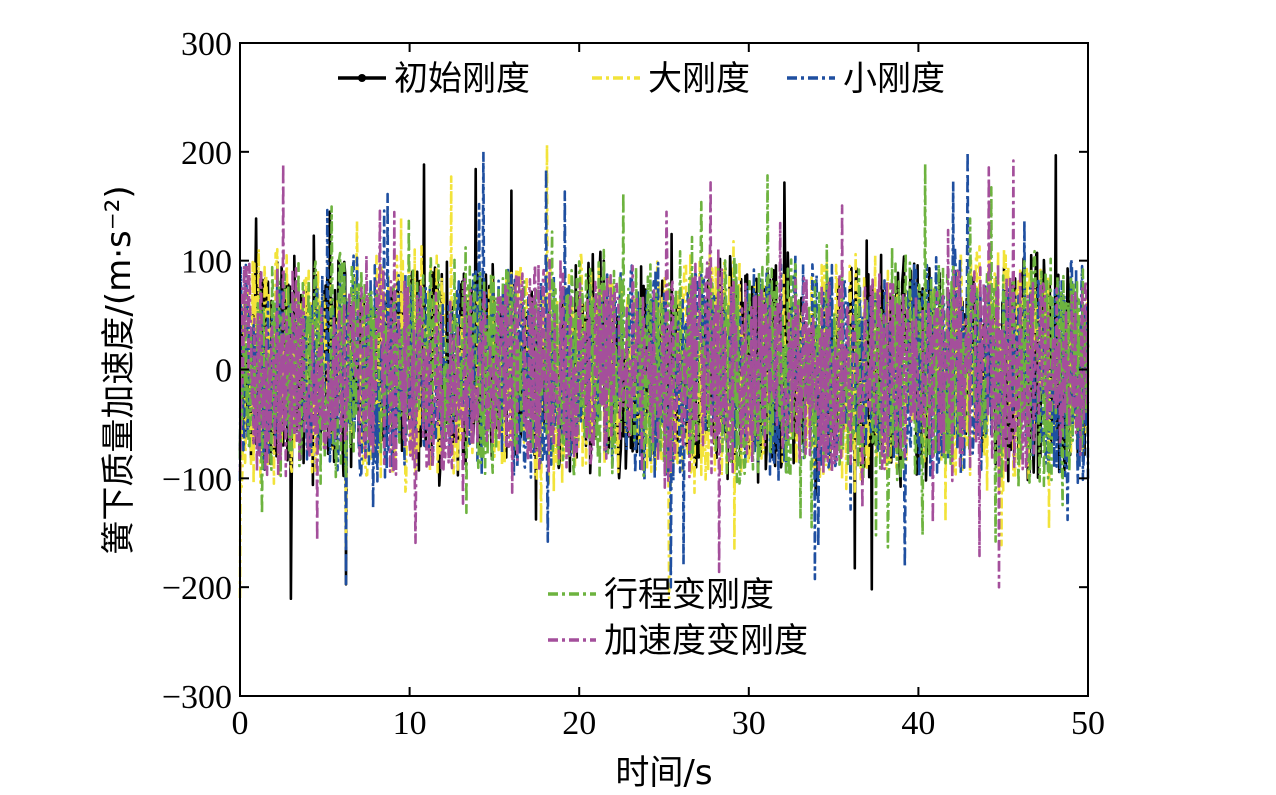  What do you see at coordinates (1088, 723) in the screenshot?
I see `x-tick-label: 50` at bounding box center [1088, 723].